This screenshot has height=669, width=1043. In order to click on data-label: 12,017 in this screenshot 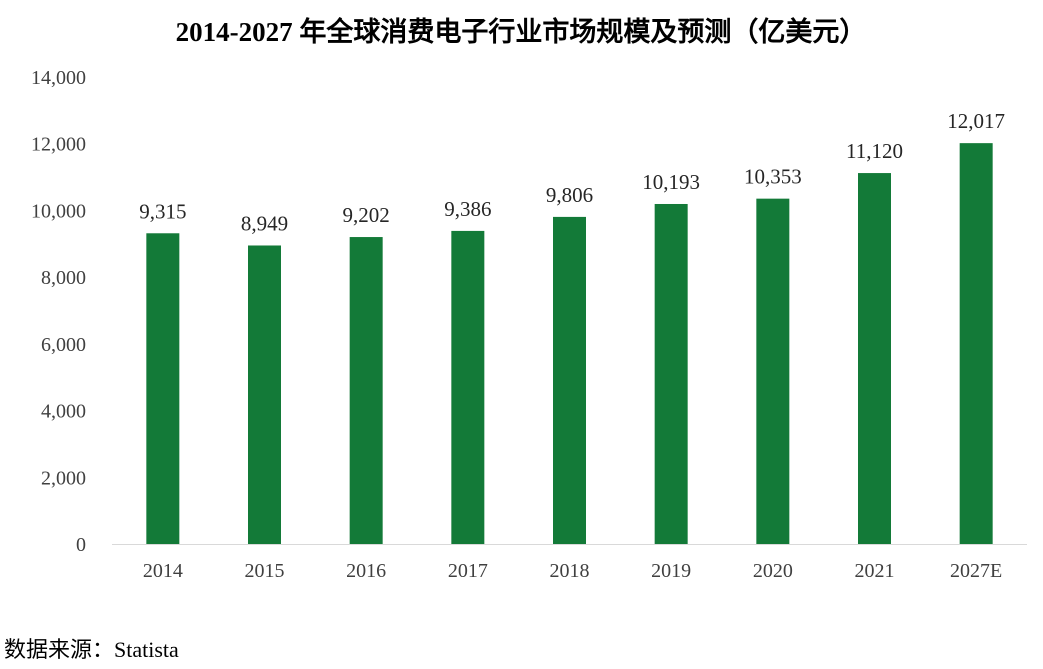, I will do `click(976, 121)`.